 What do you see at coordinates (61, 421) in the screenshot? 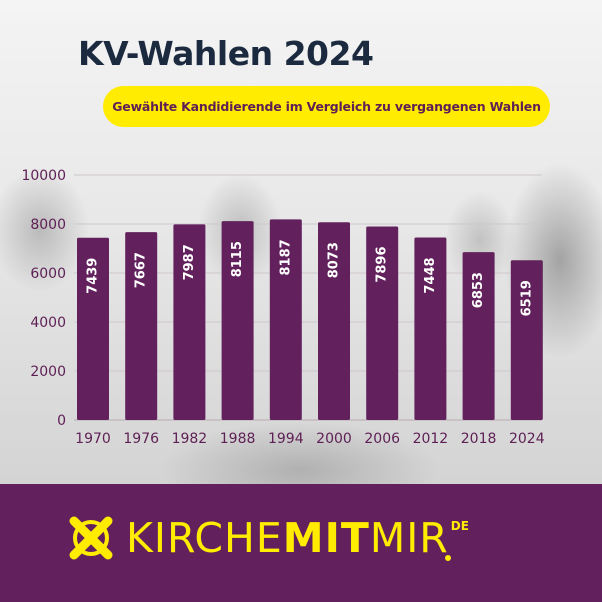
I see `y-tick-label: 0` at bounding box center [61, 421].